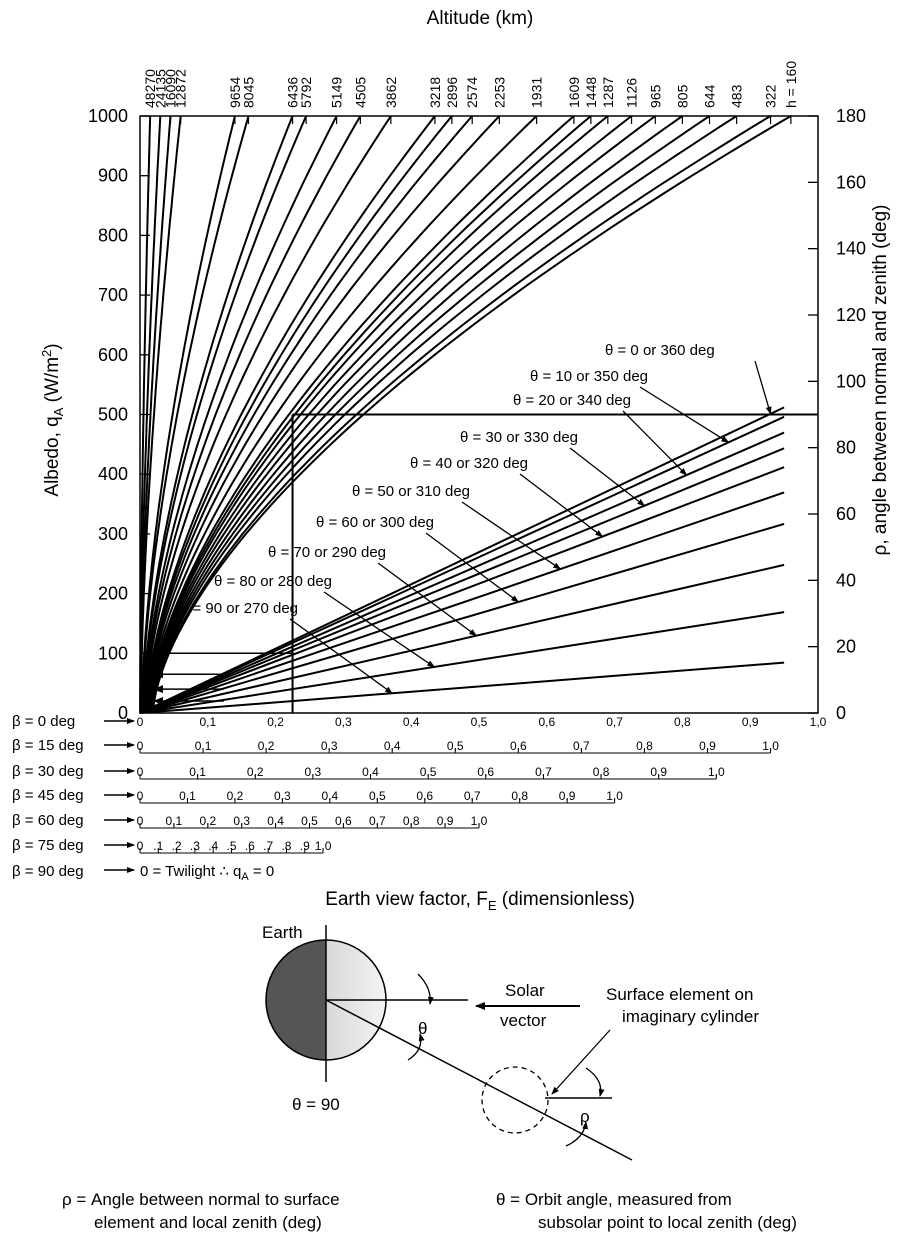 This screenshot has height=1239, width=898. What do you see at coordinates (48, 871) in the screenshot?
I see `beta-90-label: β = 90 deg` at bounding box center [48, 871].